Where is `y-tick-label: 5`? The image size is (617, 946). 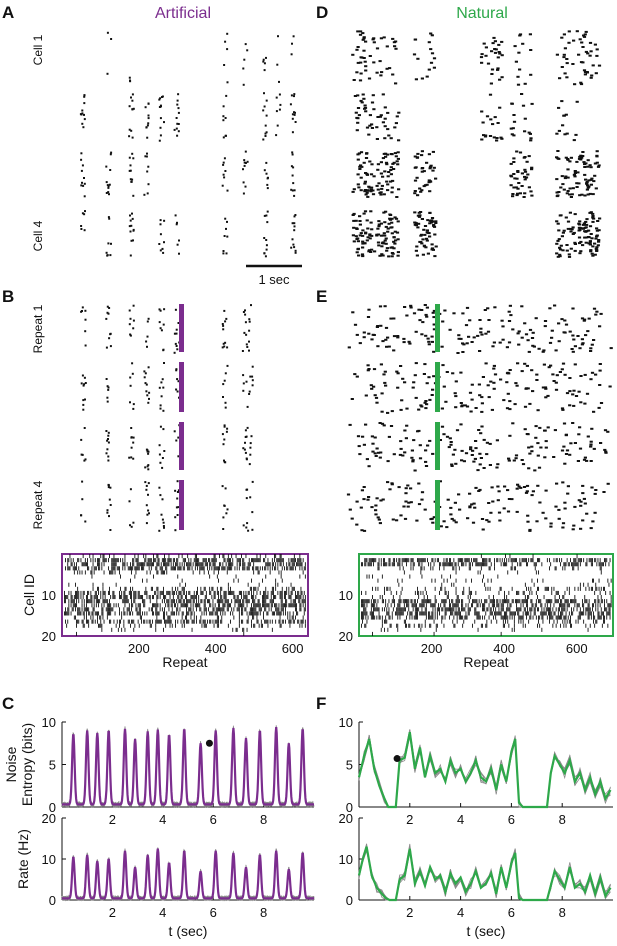 y-tick-label: 5 is located at coordinates (349, 765).